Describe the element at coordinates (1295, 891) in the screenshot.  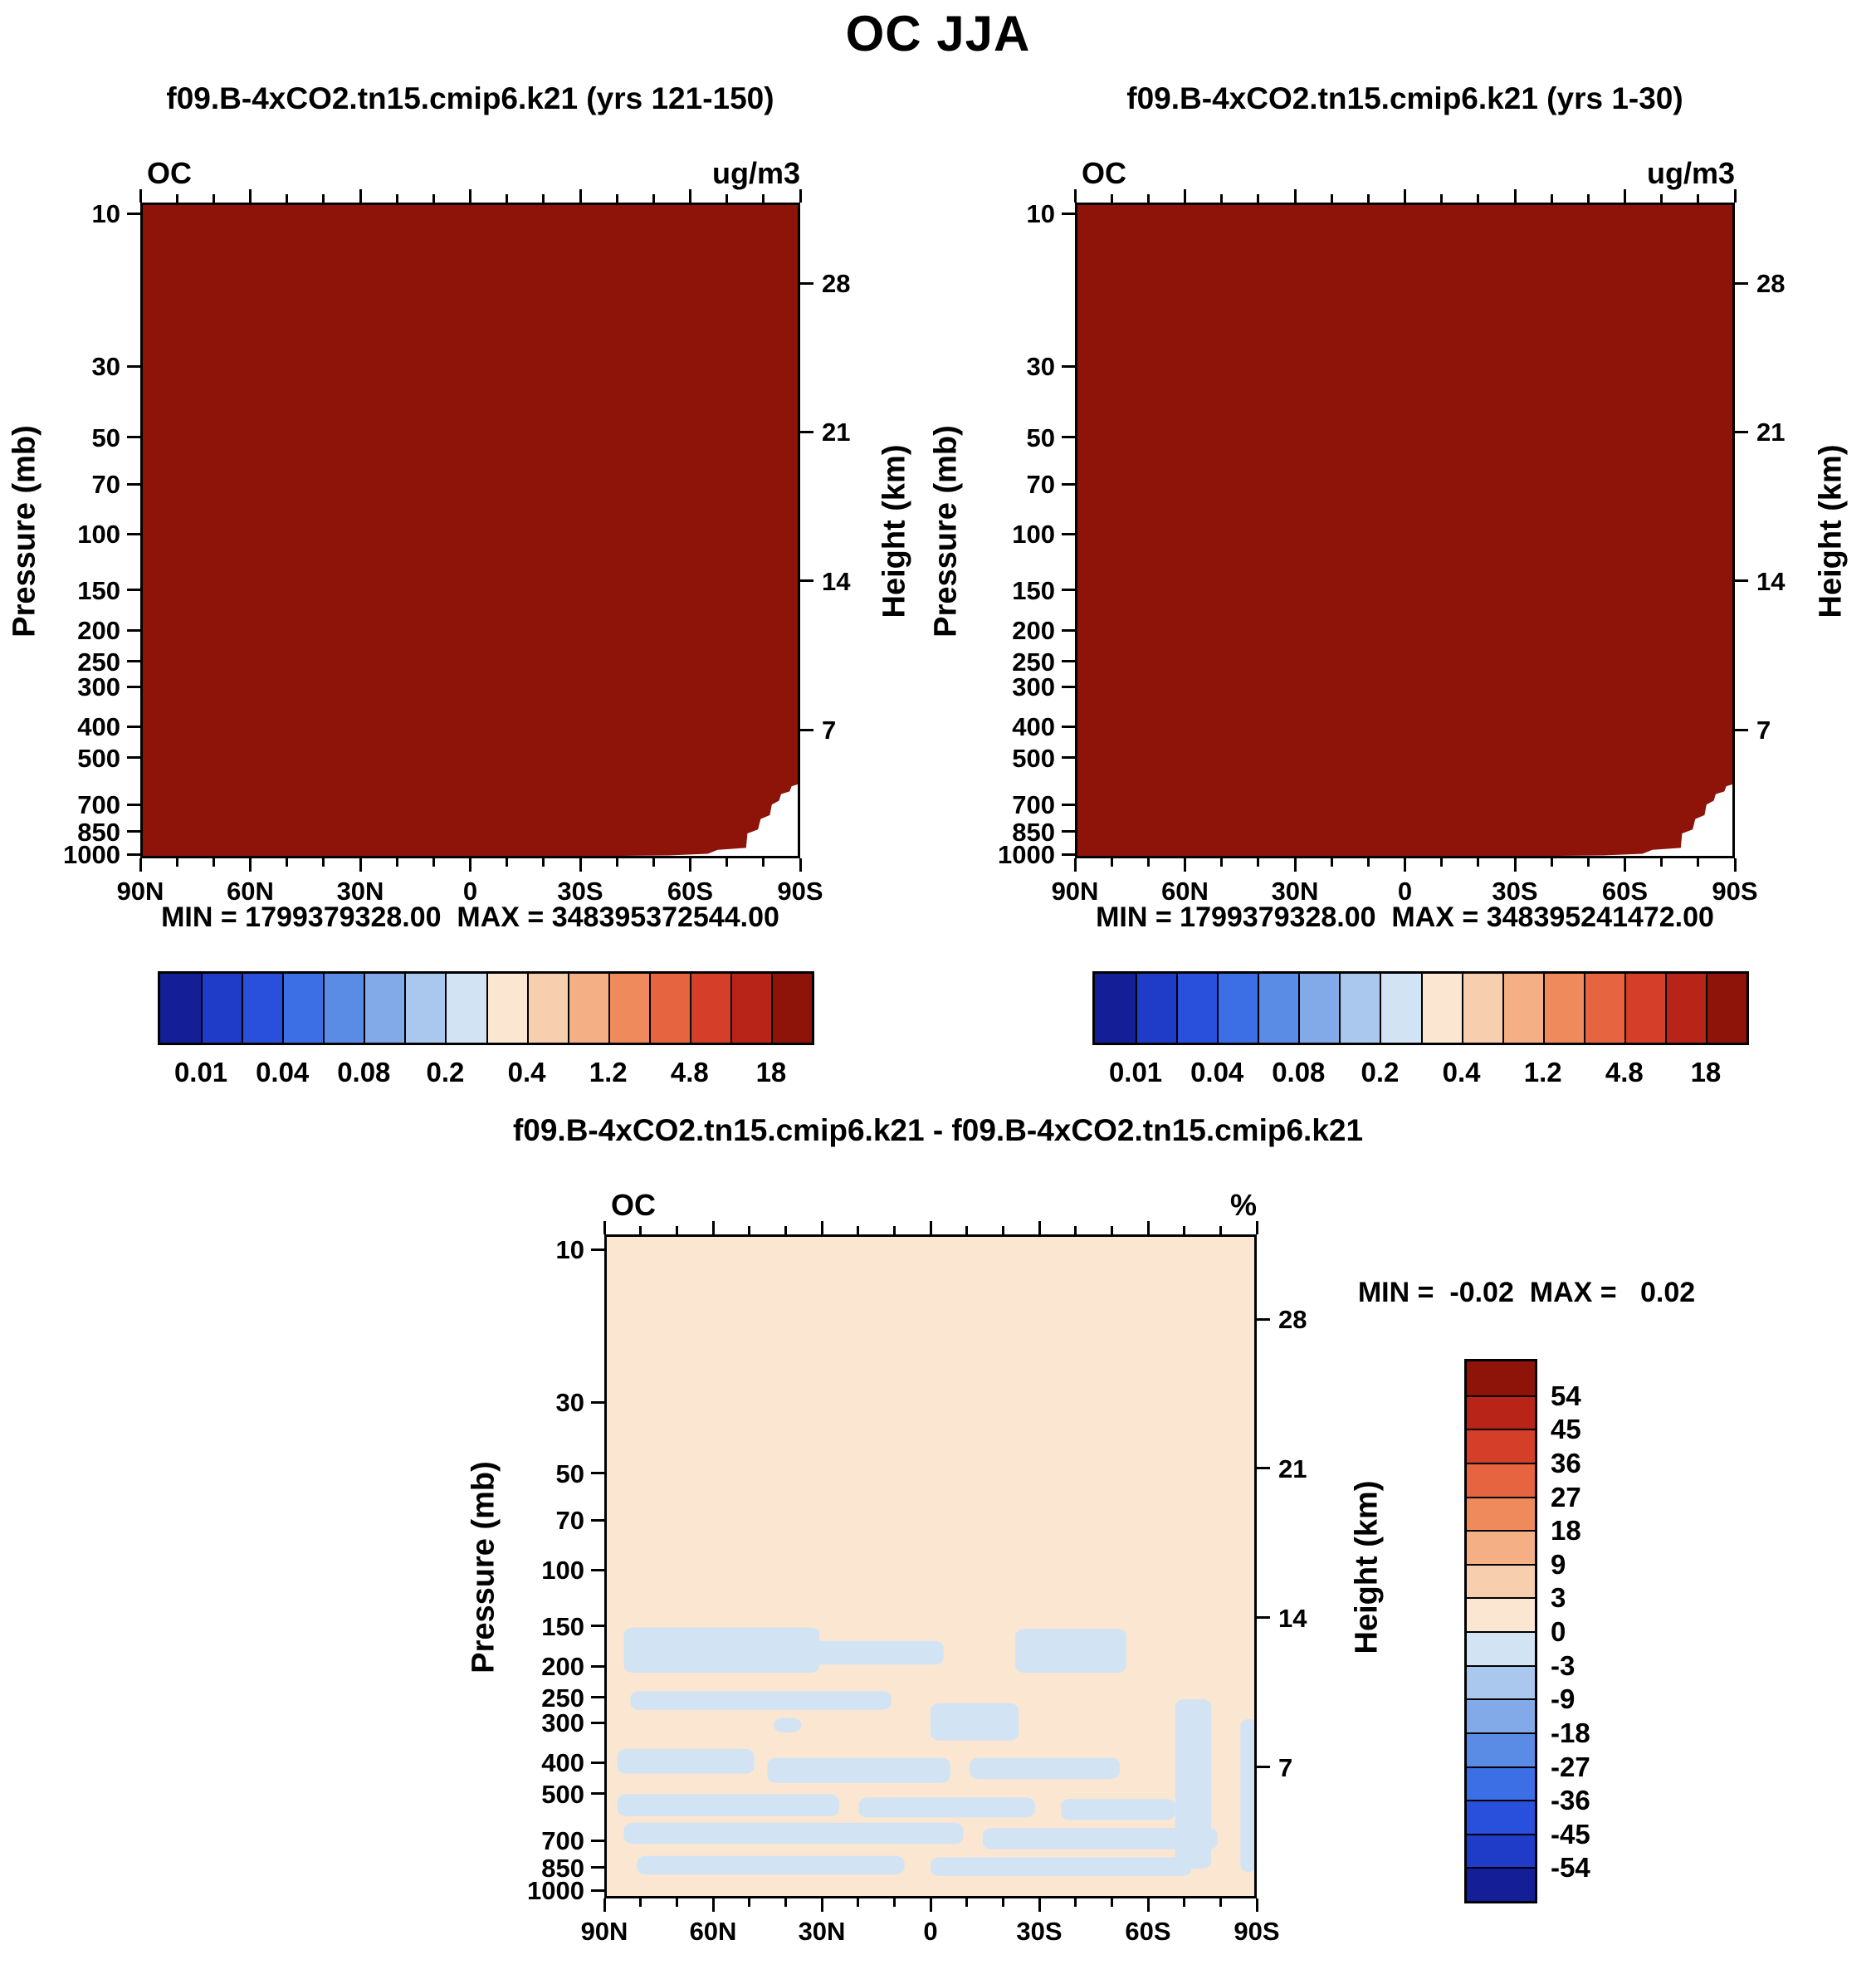
I see `latitude-tick-label: 30N` at that location.